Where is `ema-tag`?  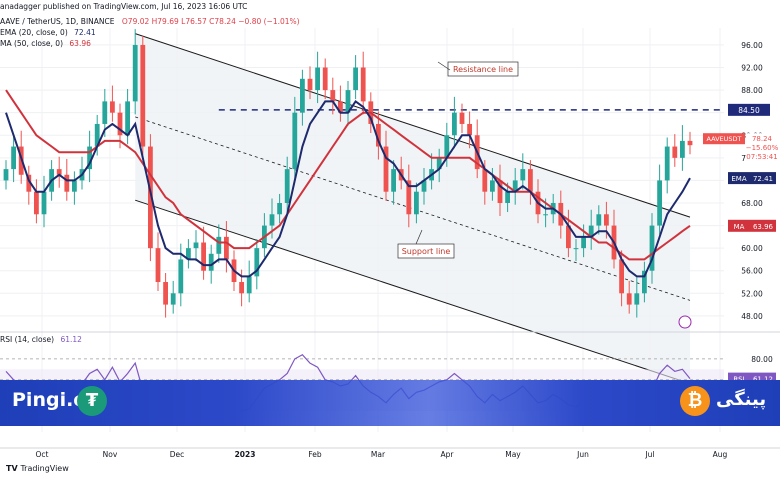
ema-tag is located at coordinates (739, 178).